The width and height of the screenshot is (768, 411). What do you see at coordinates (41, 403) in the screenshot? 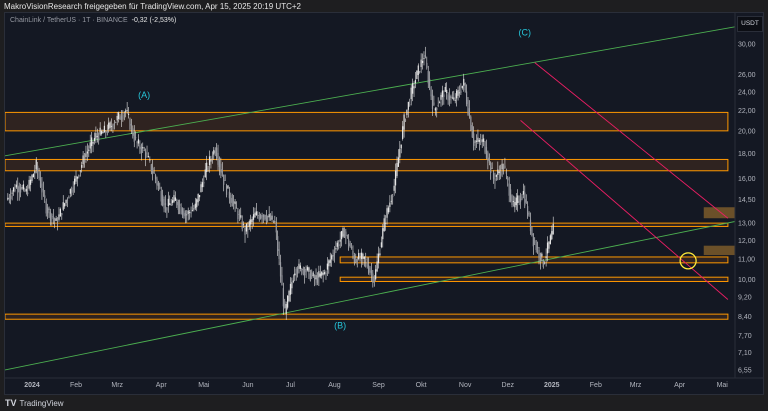
I see `brand-name: TradingView` at bounding box center [41, 403].